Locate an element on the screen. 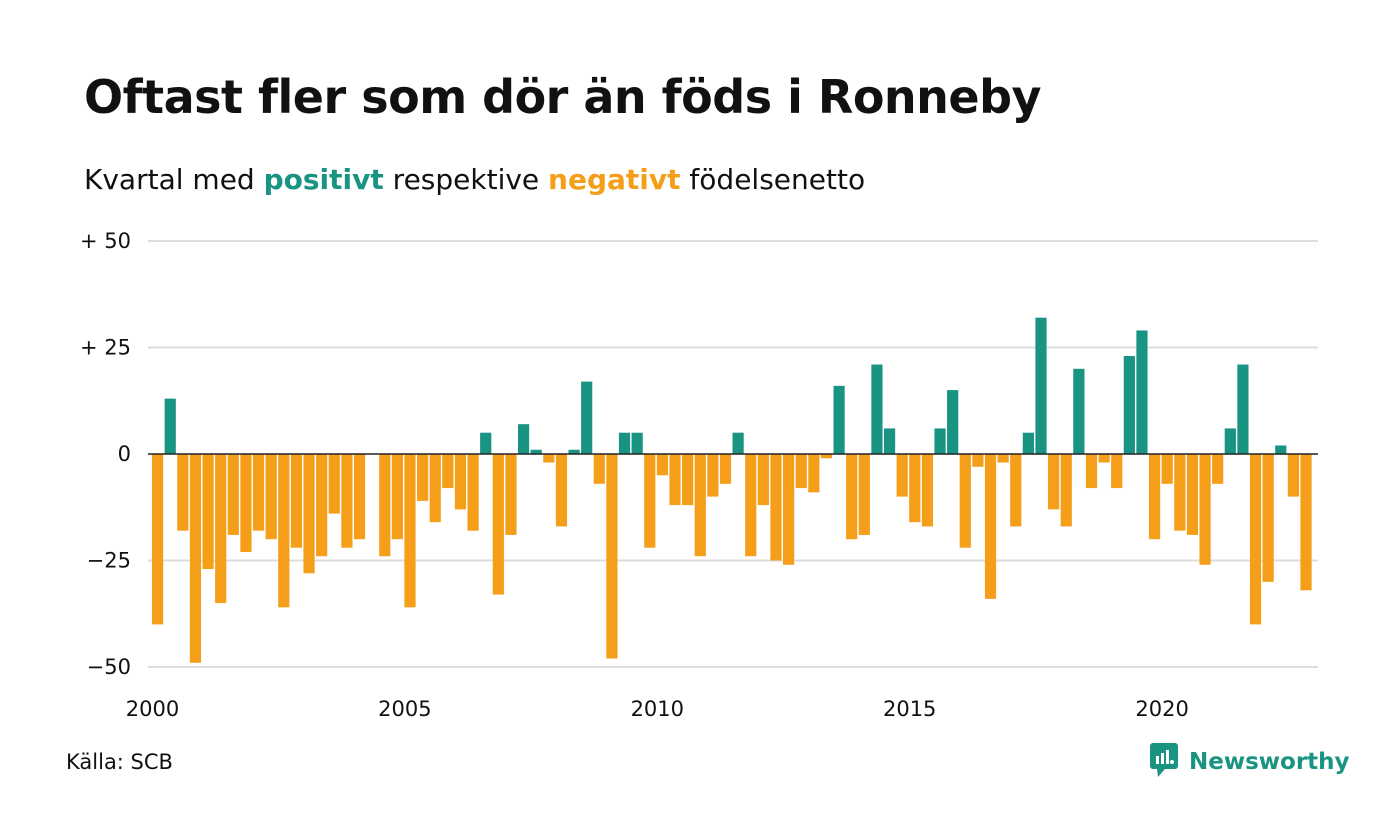 Image resolution: width=1400 pixels, height=840 pixels. brand: Newsworthy is located at coordinates (1249, 762).